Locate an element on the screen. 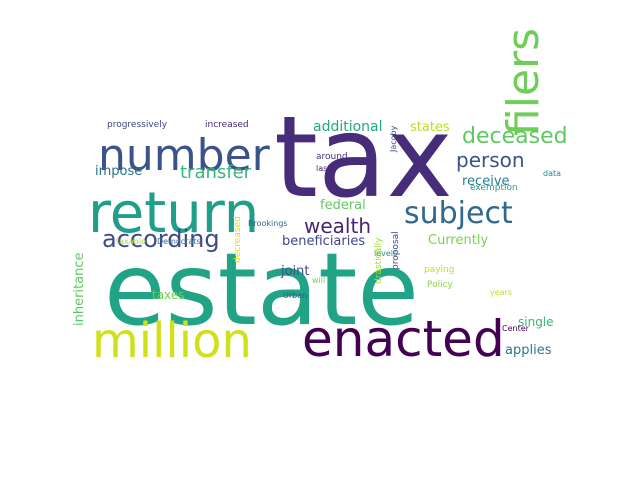  word-impose: impose is located at coordinates (118, 171).